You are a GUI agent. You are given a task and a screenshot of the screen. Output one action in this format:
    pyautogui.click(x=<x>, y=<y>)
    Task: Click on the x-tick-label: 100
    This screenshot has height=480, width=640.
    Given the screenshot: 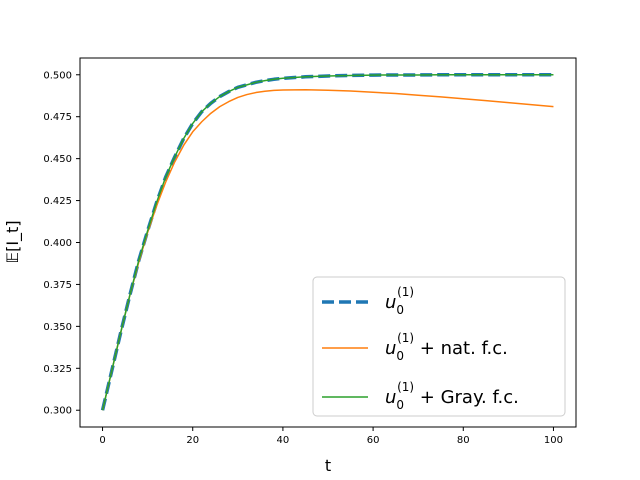 What is the action you would take?
    pyautogui.click(x=553, y=440)
    